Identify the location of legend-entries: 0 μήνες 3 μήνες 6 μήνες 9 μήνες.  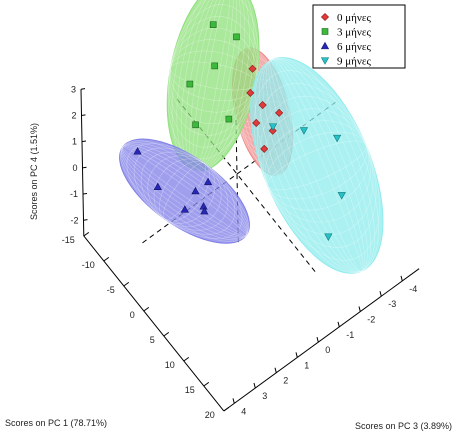
(345, 40).